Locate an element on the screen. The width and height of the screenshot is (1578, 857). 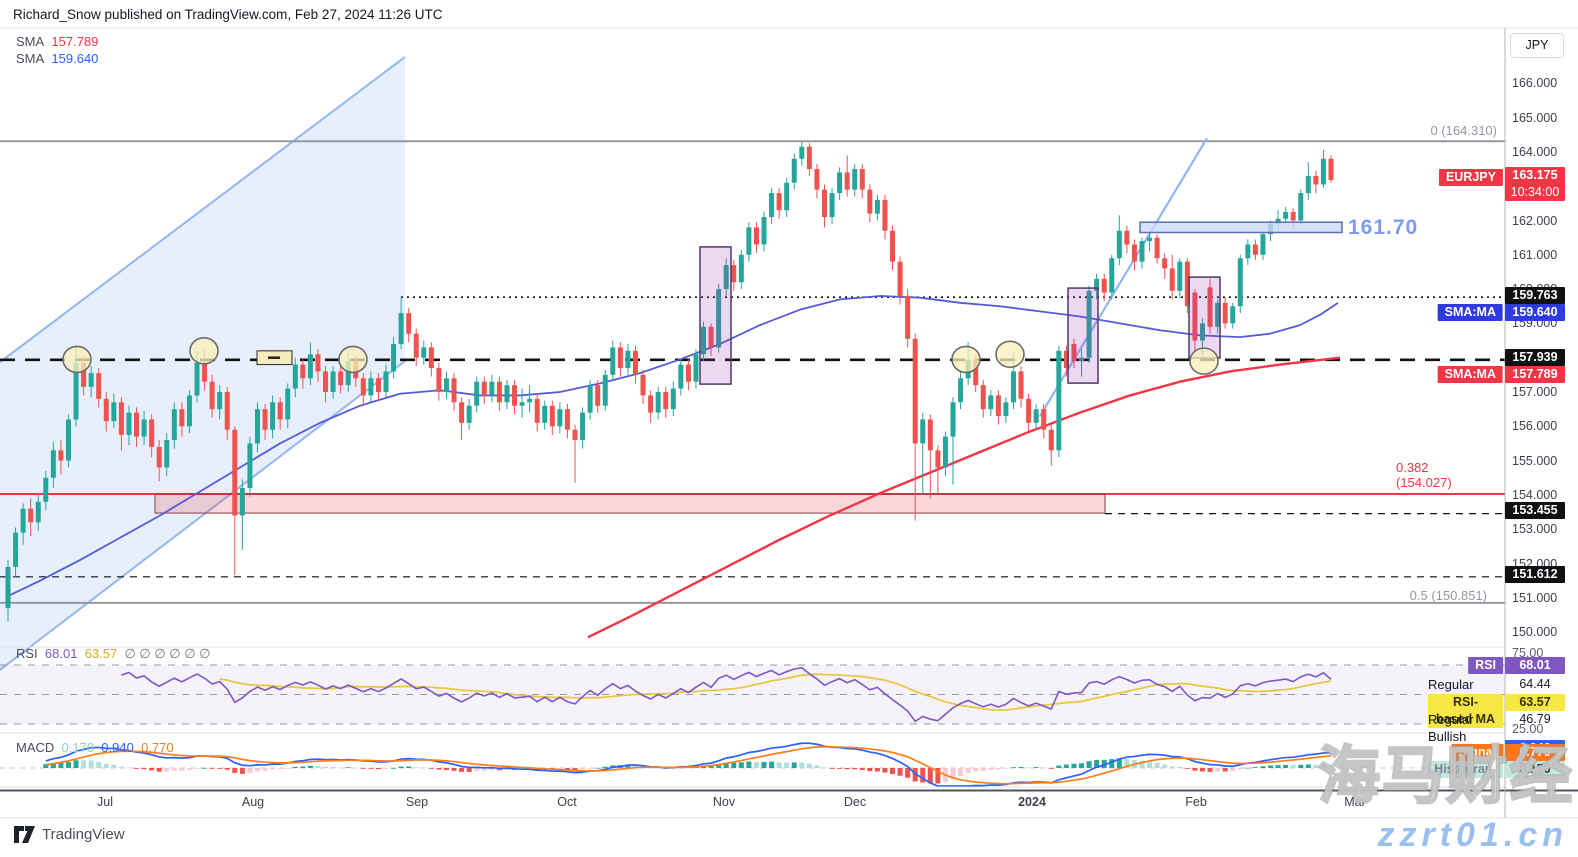
rsi-ma-value: 63.57 is located at coordinates (101, 653).